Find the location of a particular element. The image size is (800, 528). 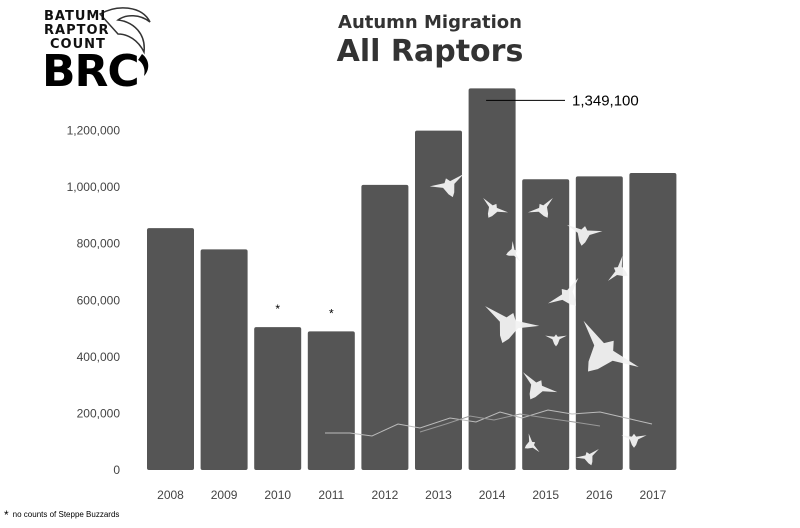

asterisk-marker-2011: * is located at coordinates (331, 313).